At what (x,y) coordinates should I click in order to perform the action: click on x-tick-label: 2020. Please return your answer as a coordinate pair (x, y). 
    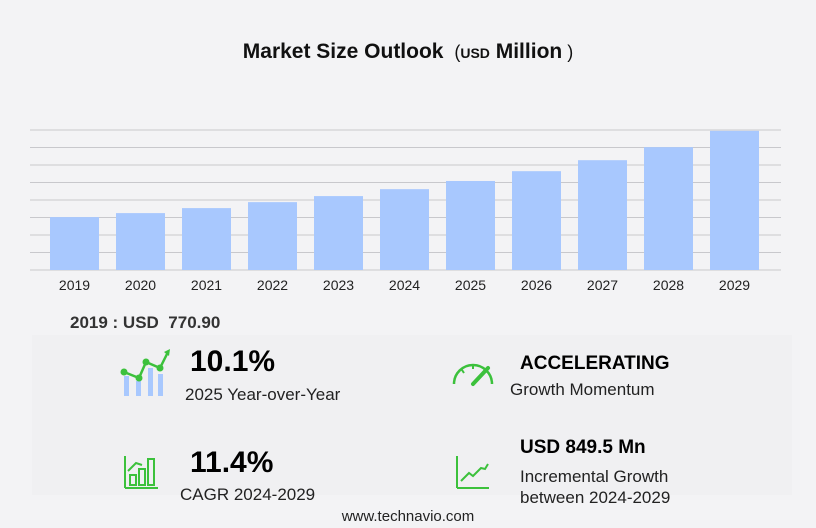
    Looking at the image, I should click on (140, 285).